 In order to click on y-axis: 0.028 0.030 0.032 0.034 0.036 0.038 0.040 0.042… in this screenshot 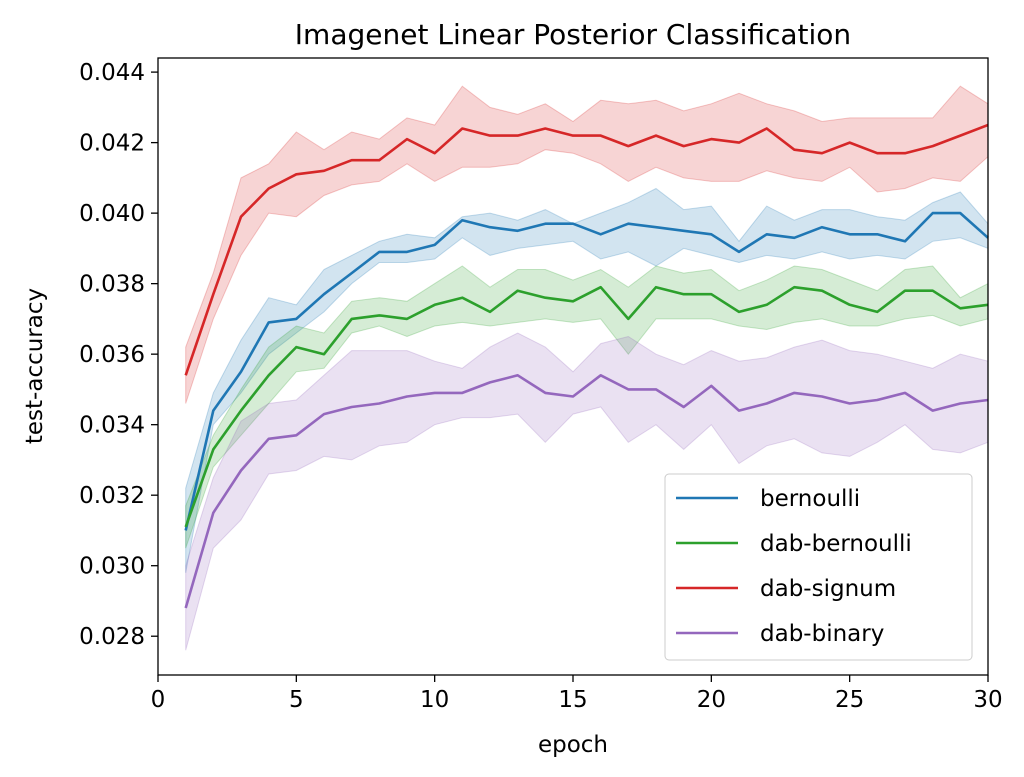, I will do `click(118, 355)`.